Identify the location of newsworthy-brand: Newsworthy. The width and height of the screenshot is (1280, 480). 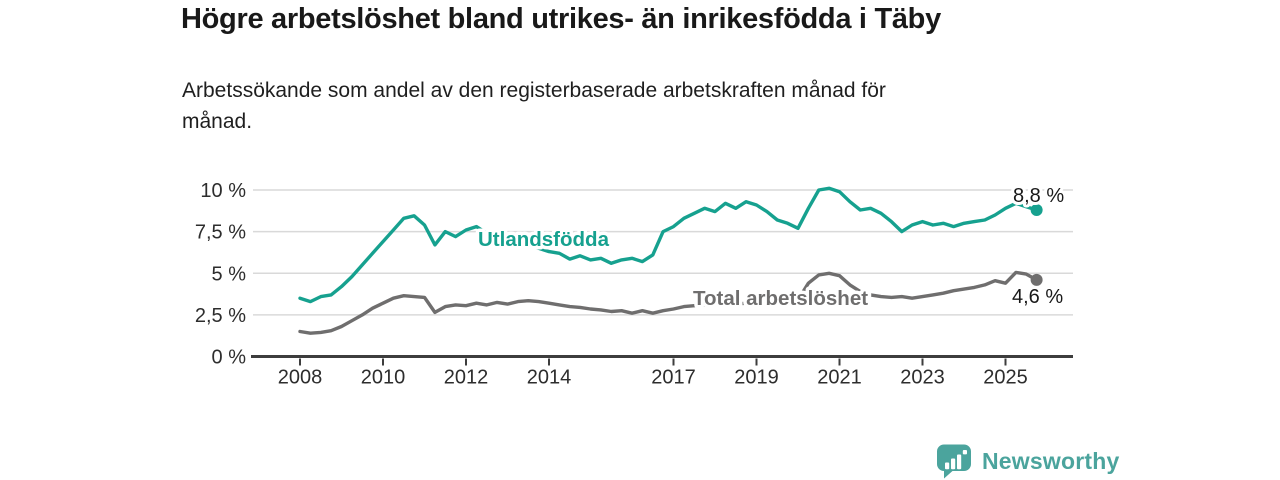
(1027, 461).